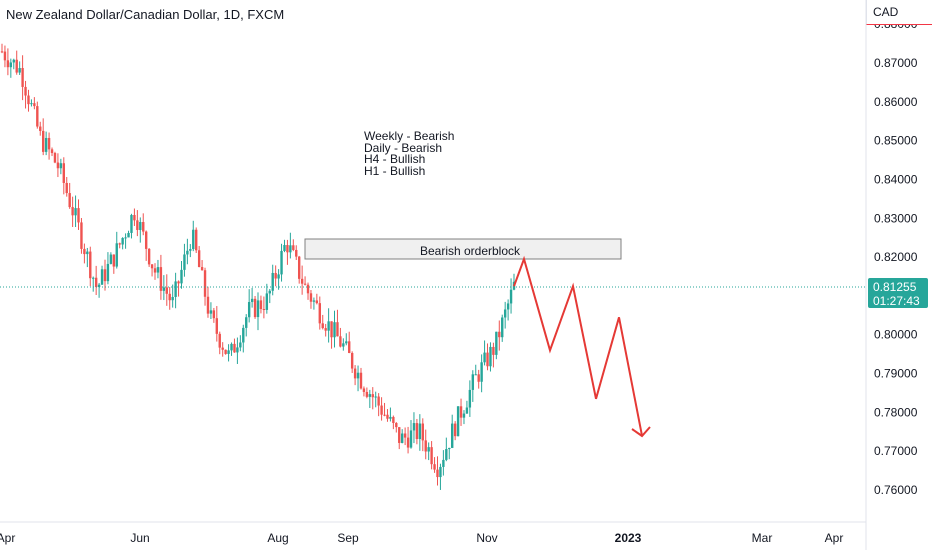  I want to click on currency-selector: CAD, so click(899, 12).